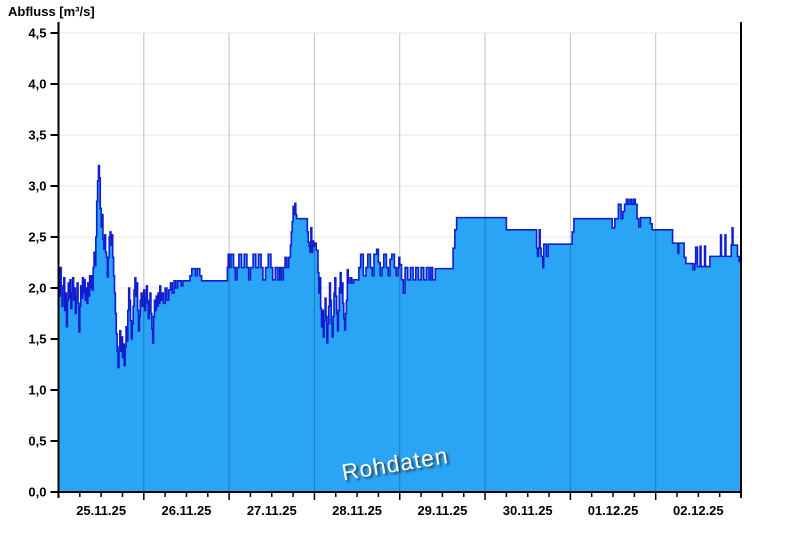  What do you see at coordinates (37, 135) in the screenshot?
I see `y-tick-label: 3,5` at bounding box center [37, 135].